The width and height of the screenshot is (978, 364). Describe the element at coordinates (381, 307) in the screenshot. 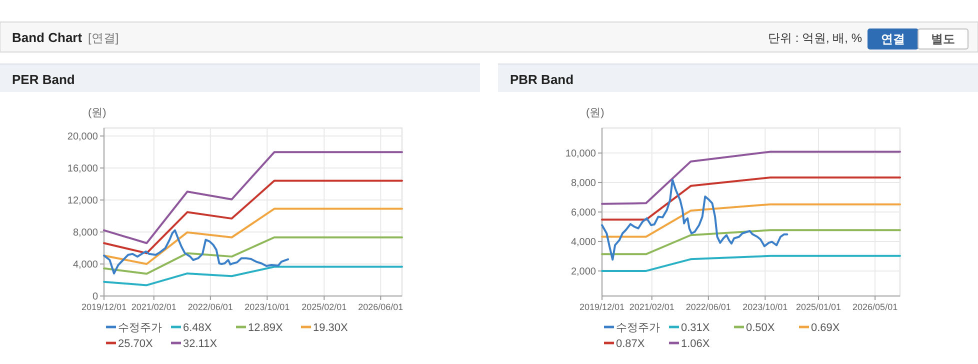

I see `x-tick-label: 2026/06/01` at that location.